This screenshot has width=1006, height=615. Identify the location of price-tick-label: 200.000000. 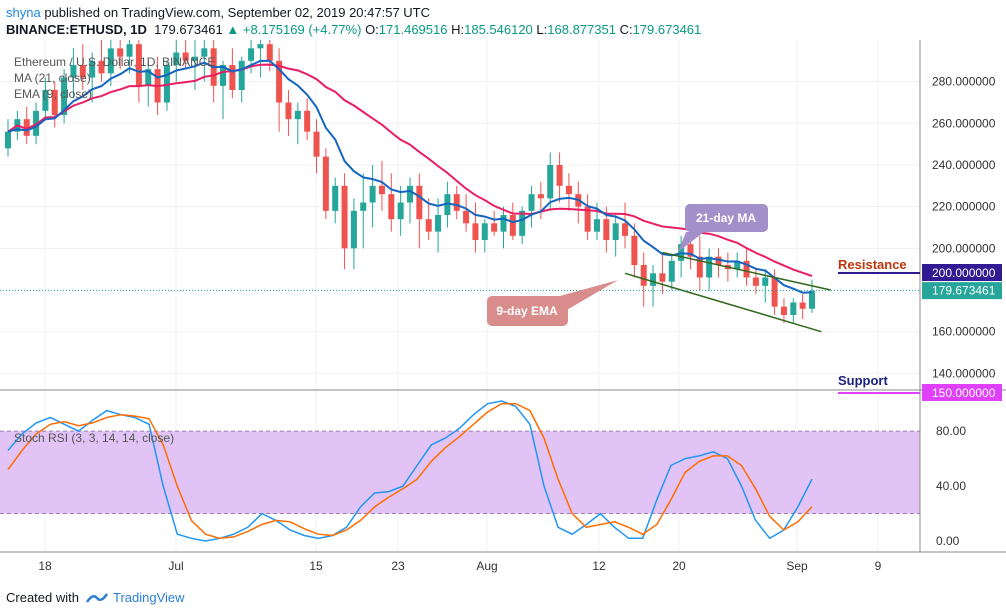
(964, 248).